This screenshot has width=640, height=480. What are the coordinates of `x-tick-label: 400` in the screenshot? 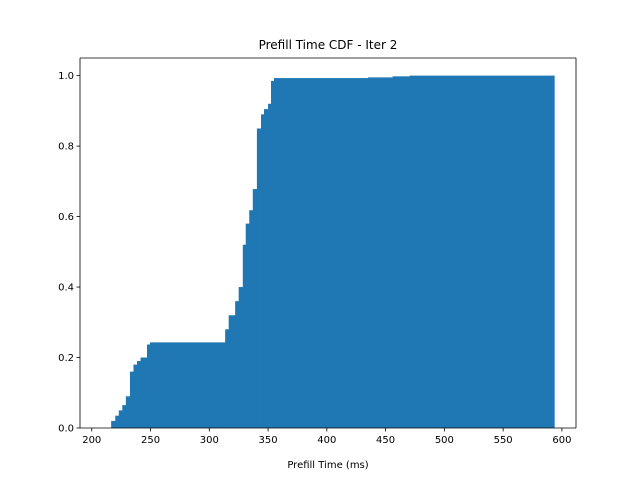 It's located at (326, 440).